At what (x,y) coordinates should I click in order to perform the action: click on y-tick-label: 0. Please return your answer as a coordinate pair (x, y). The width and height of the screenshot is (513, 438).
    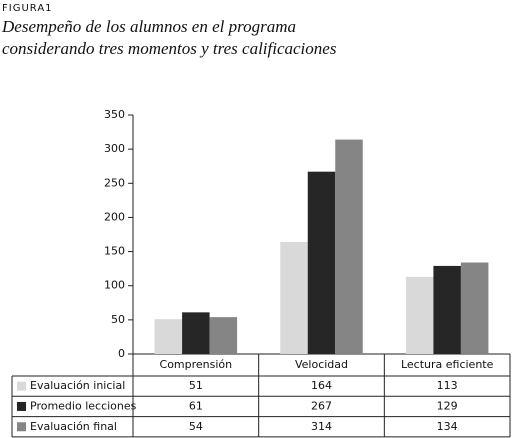
    Looking at the image, I should click on (121, 353).